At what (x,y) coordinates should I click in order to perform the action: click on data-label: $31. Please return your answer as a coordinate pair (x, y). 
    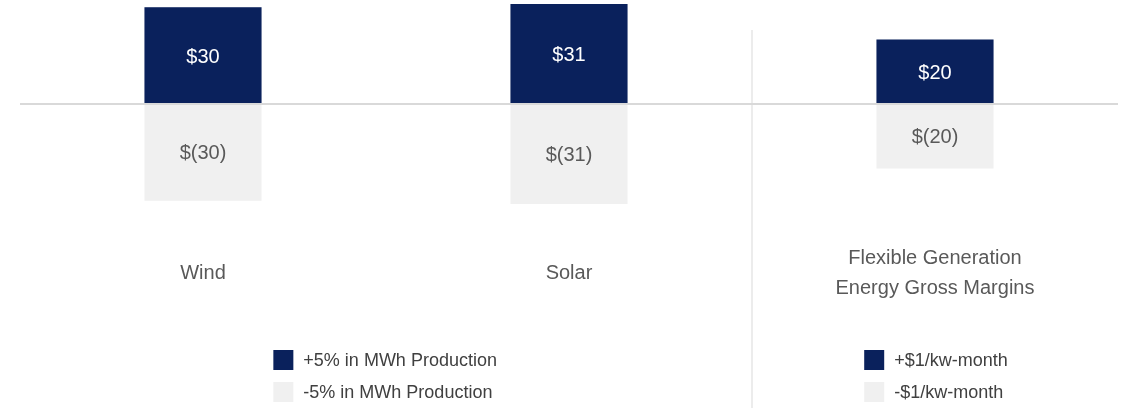
    Looking at the image, I should click on (569, 54).